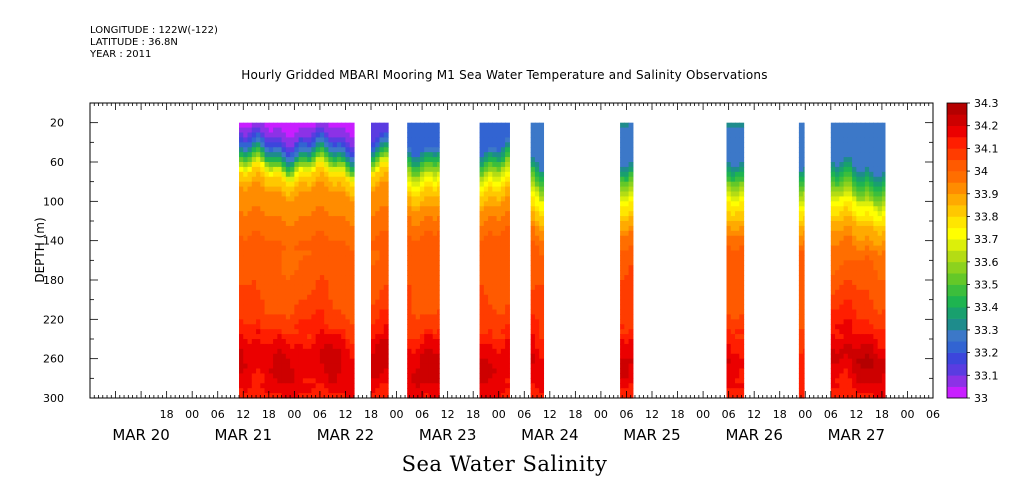  What do you see at coordinates (882, 414) in the screenshot?
I see `x-tick-label: 18` at bounding box center [882, 414].